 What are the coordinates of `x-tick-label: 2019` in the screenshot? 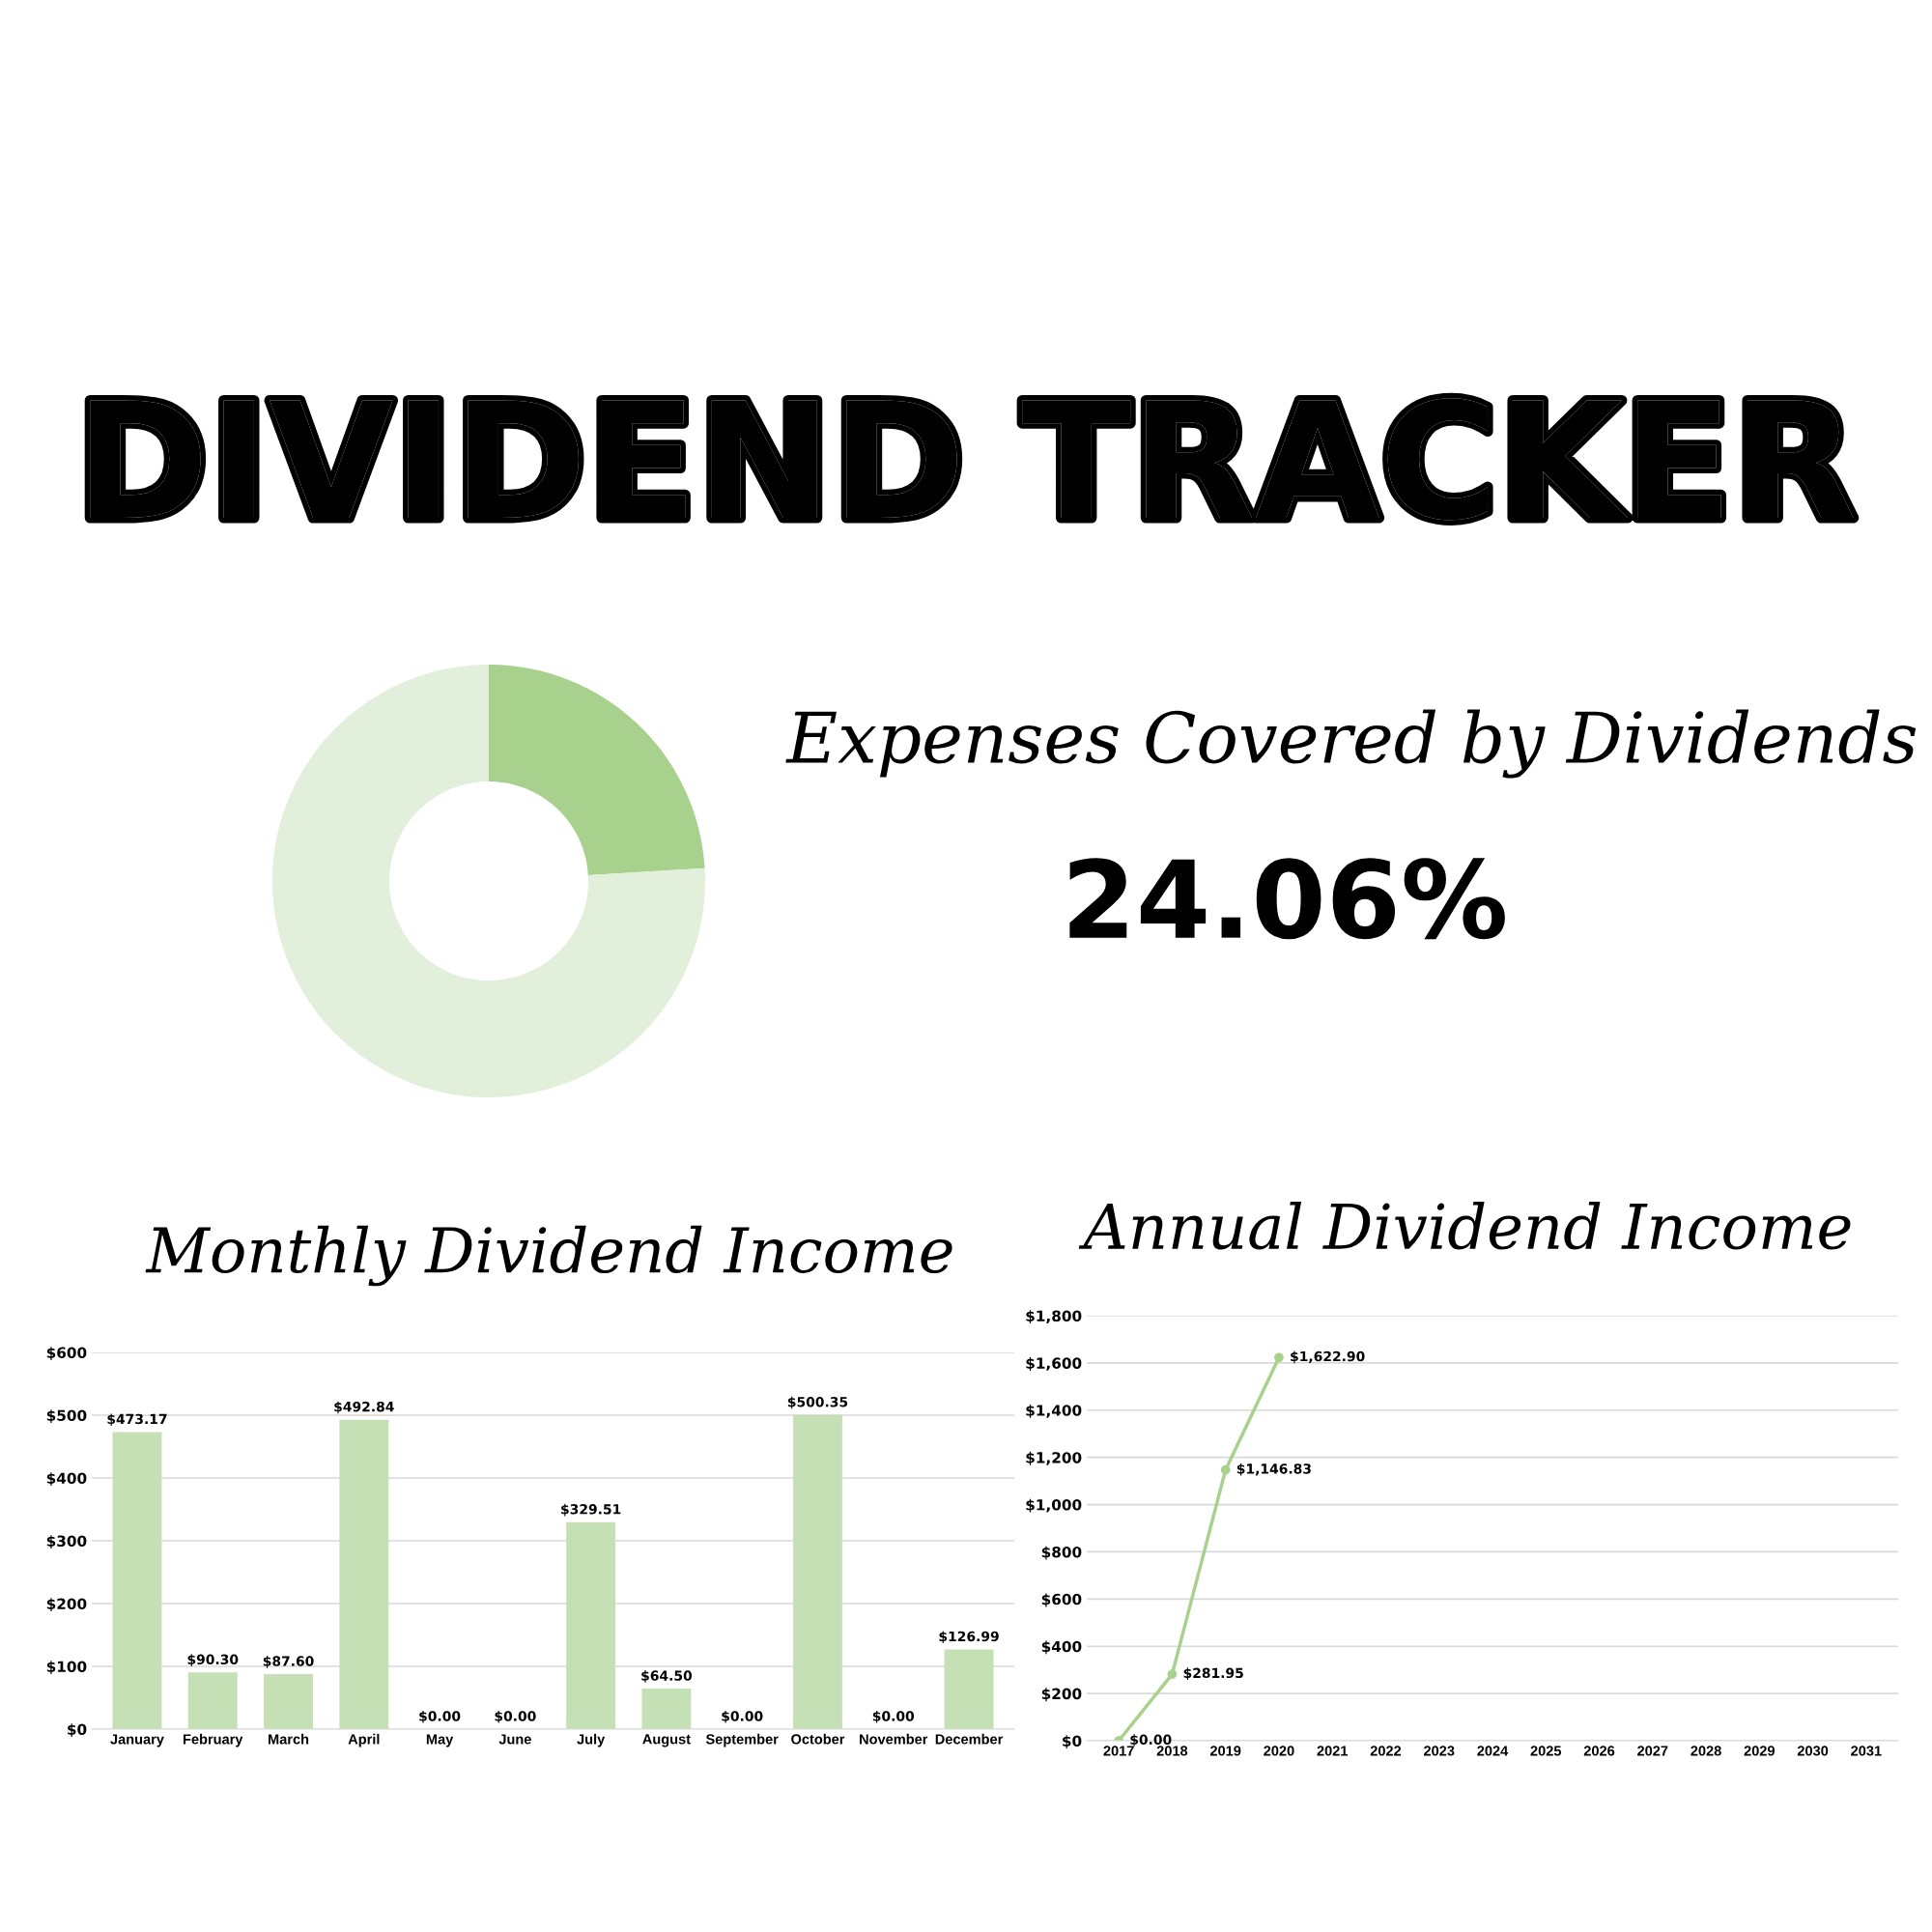 It's located at (1225, 1751).